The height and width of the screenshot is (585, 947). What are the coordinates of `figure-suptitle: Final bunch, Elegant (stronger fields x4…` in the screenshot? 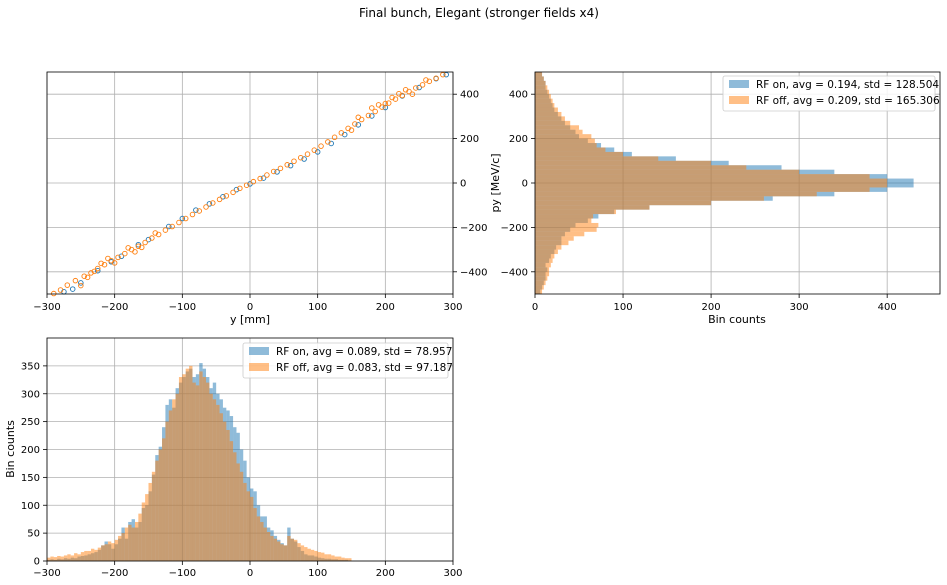 It's located at (479, 13).